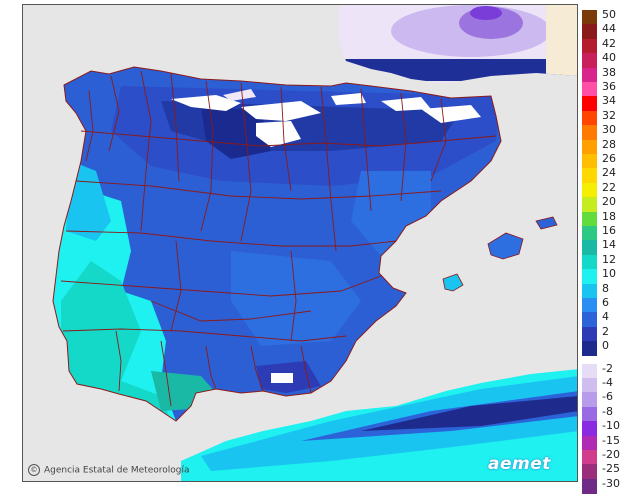 The width and height of the screenshot is (630, 500). Describe the element at coordinates (609, 86) in the screenshot. I see `legend-label: 36` at that location.